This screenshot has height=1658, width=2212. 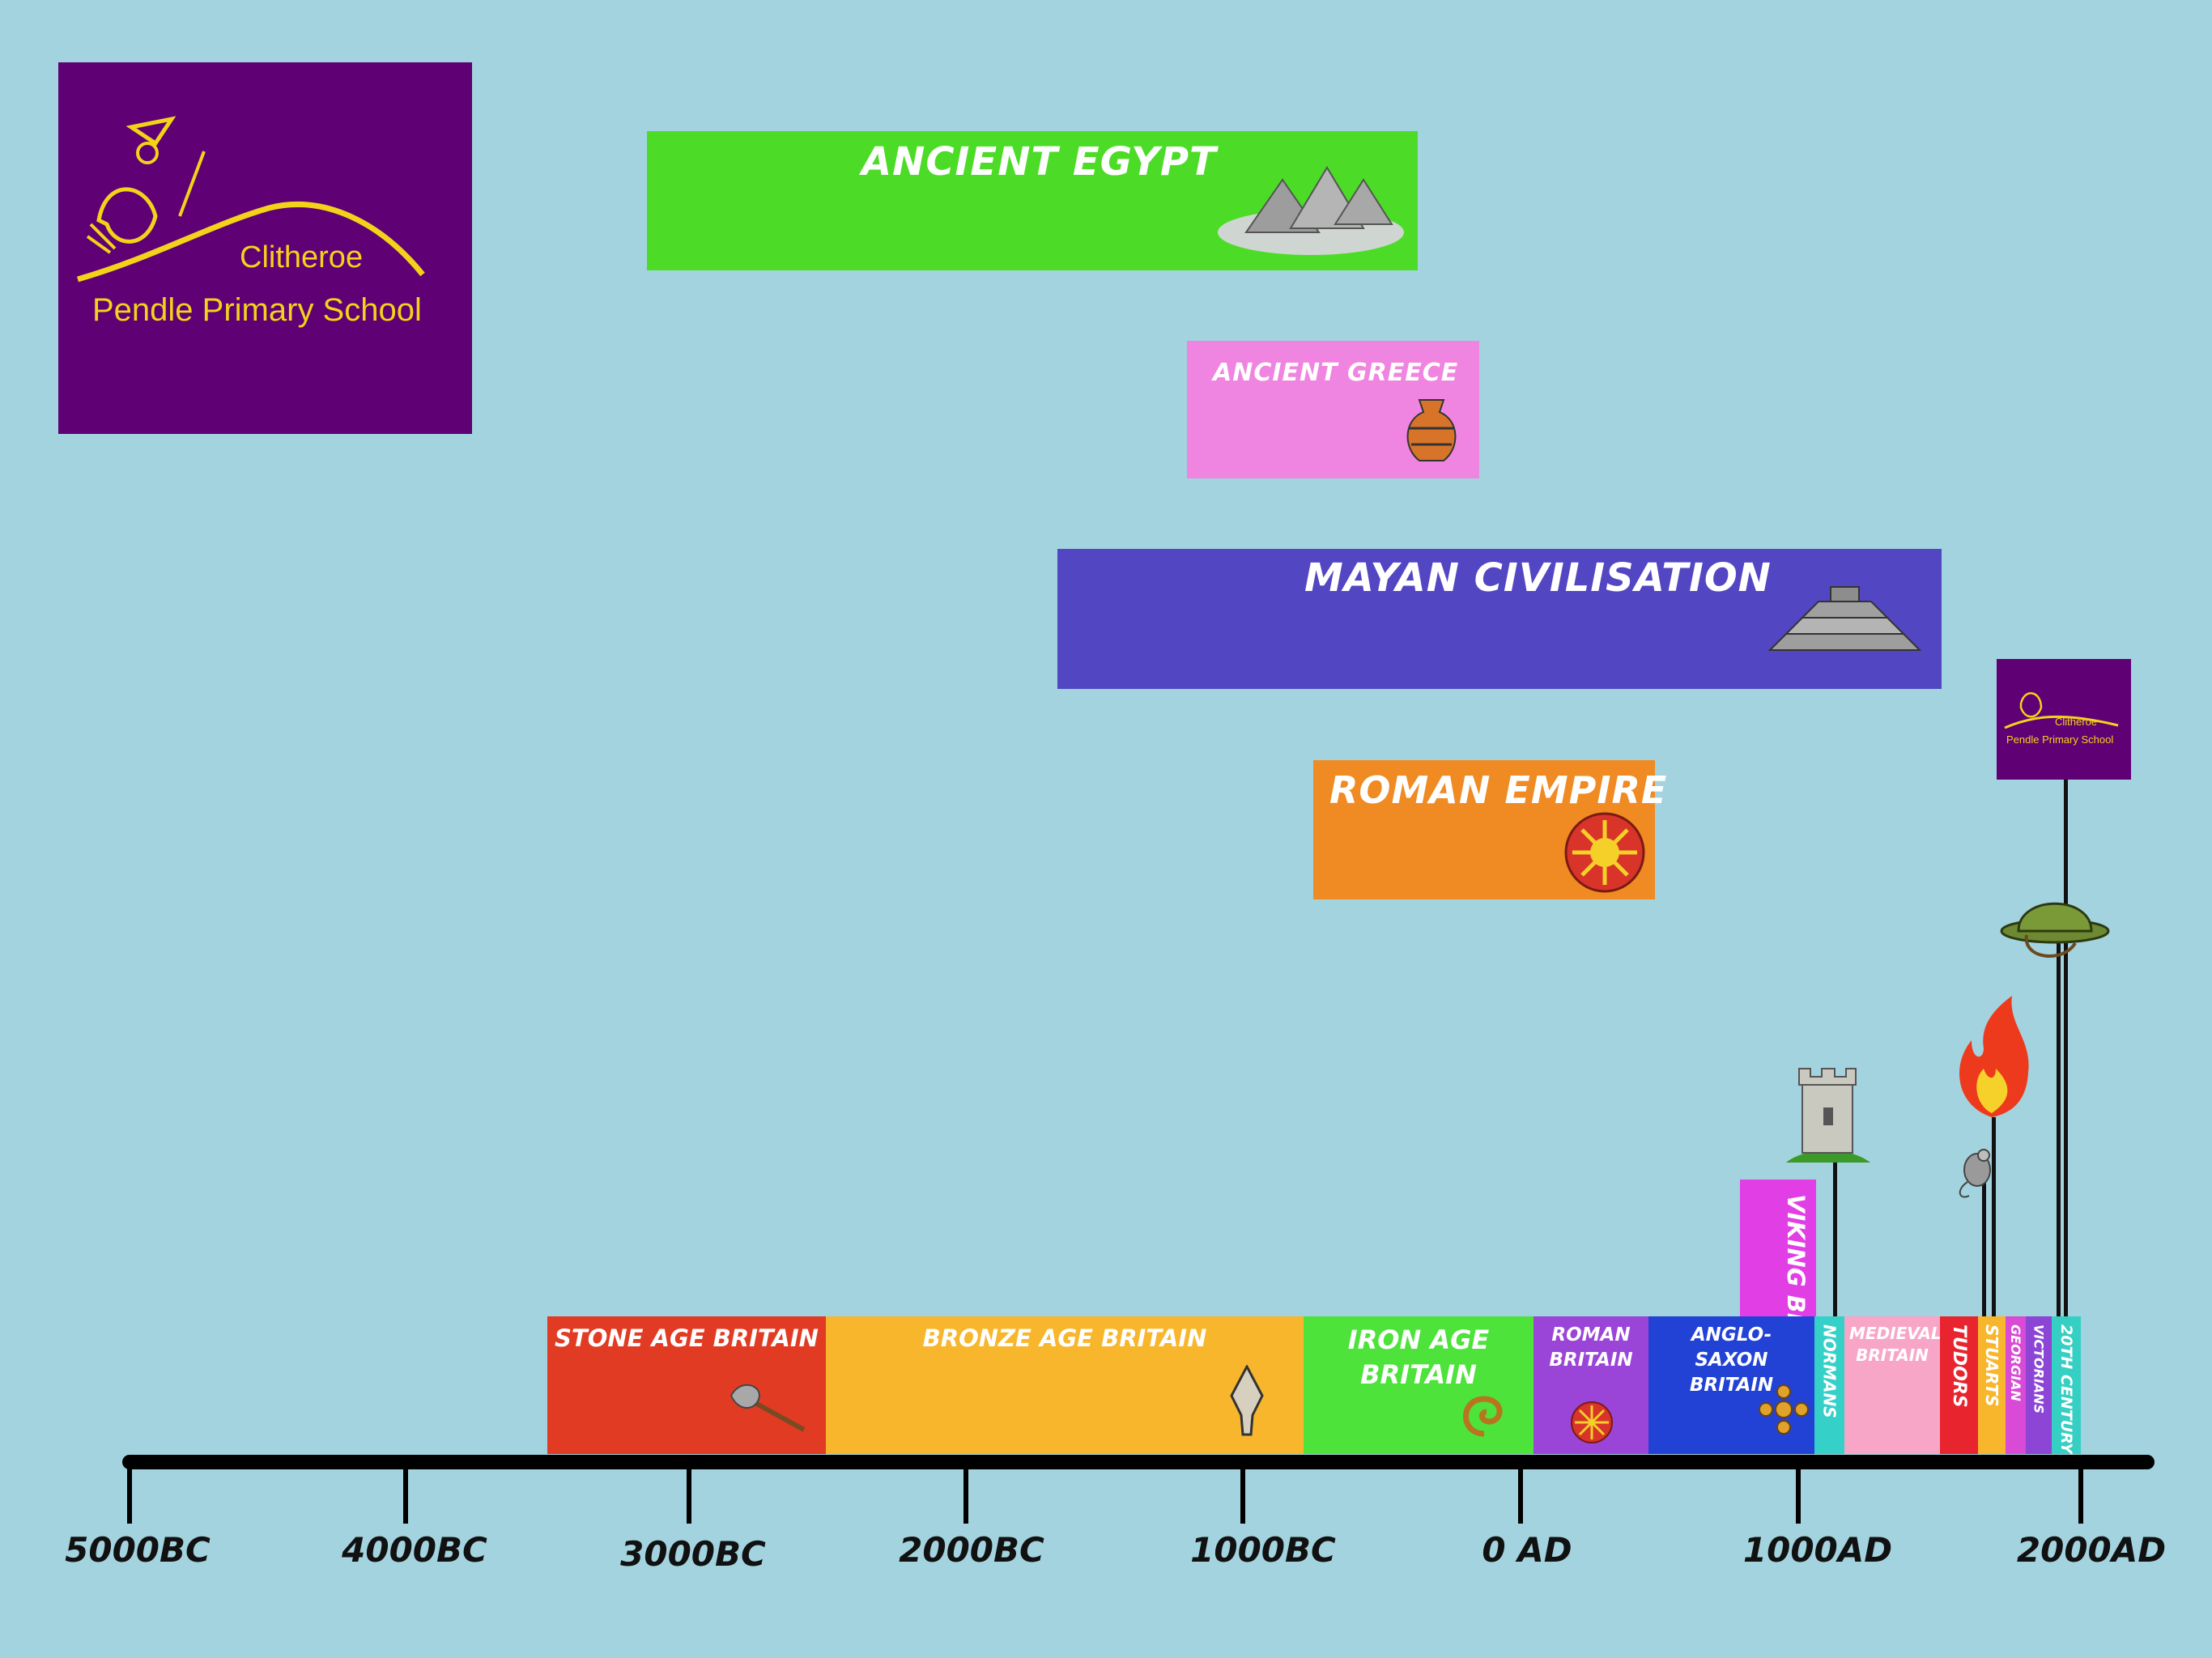 What do you see at coordinates (1828, 1115) in the screenshot?
I see `castle-tower-icon` at bounding box center [1828, 1115].